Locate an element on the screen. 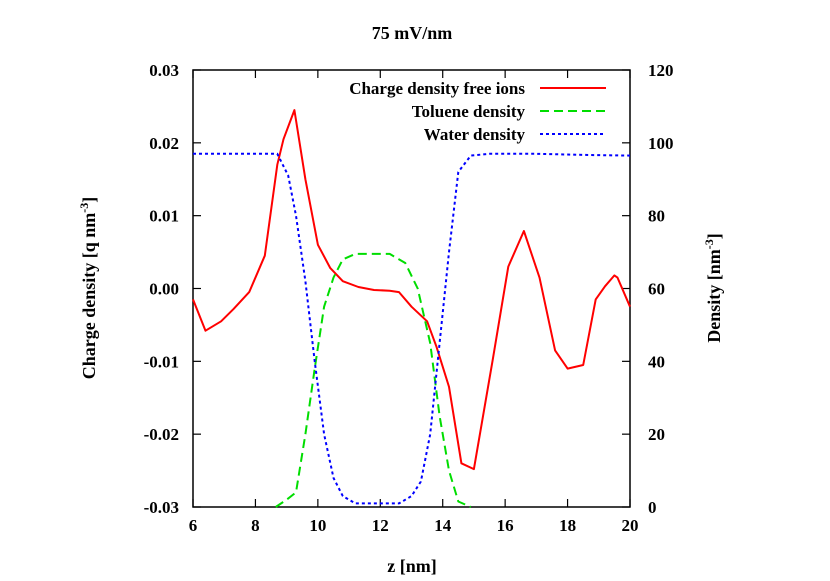 This screenshot has height=581, width=830. legend-label-toluene-density: Toluene density is located at coordinates (469, 111).